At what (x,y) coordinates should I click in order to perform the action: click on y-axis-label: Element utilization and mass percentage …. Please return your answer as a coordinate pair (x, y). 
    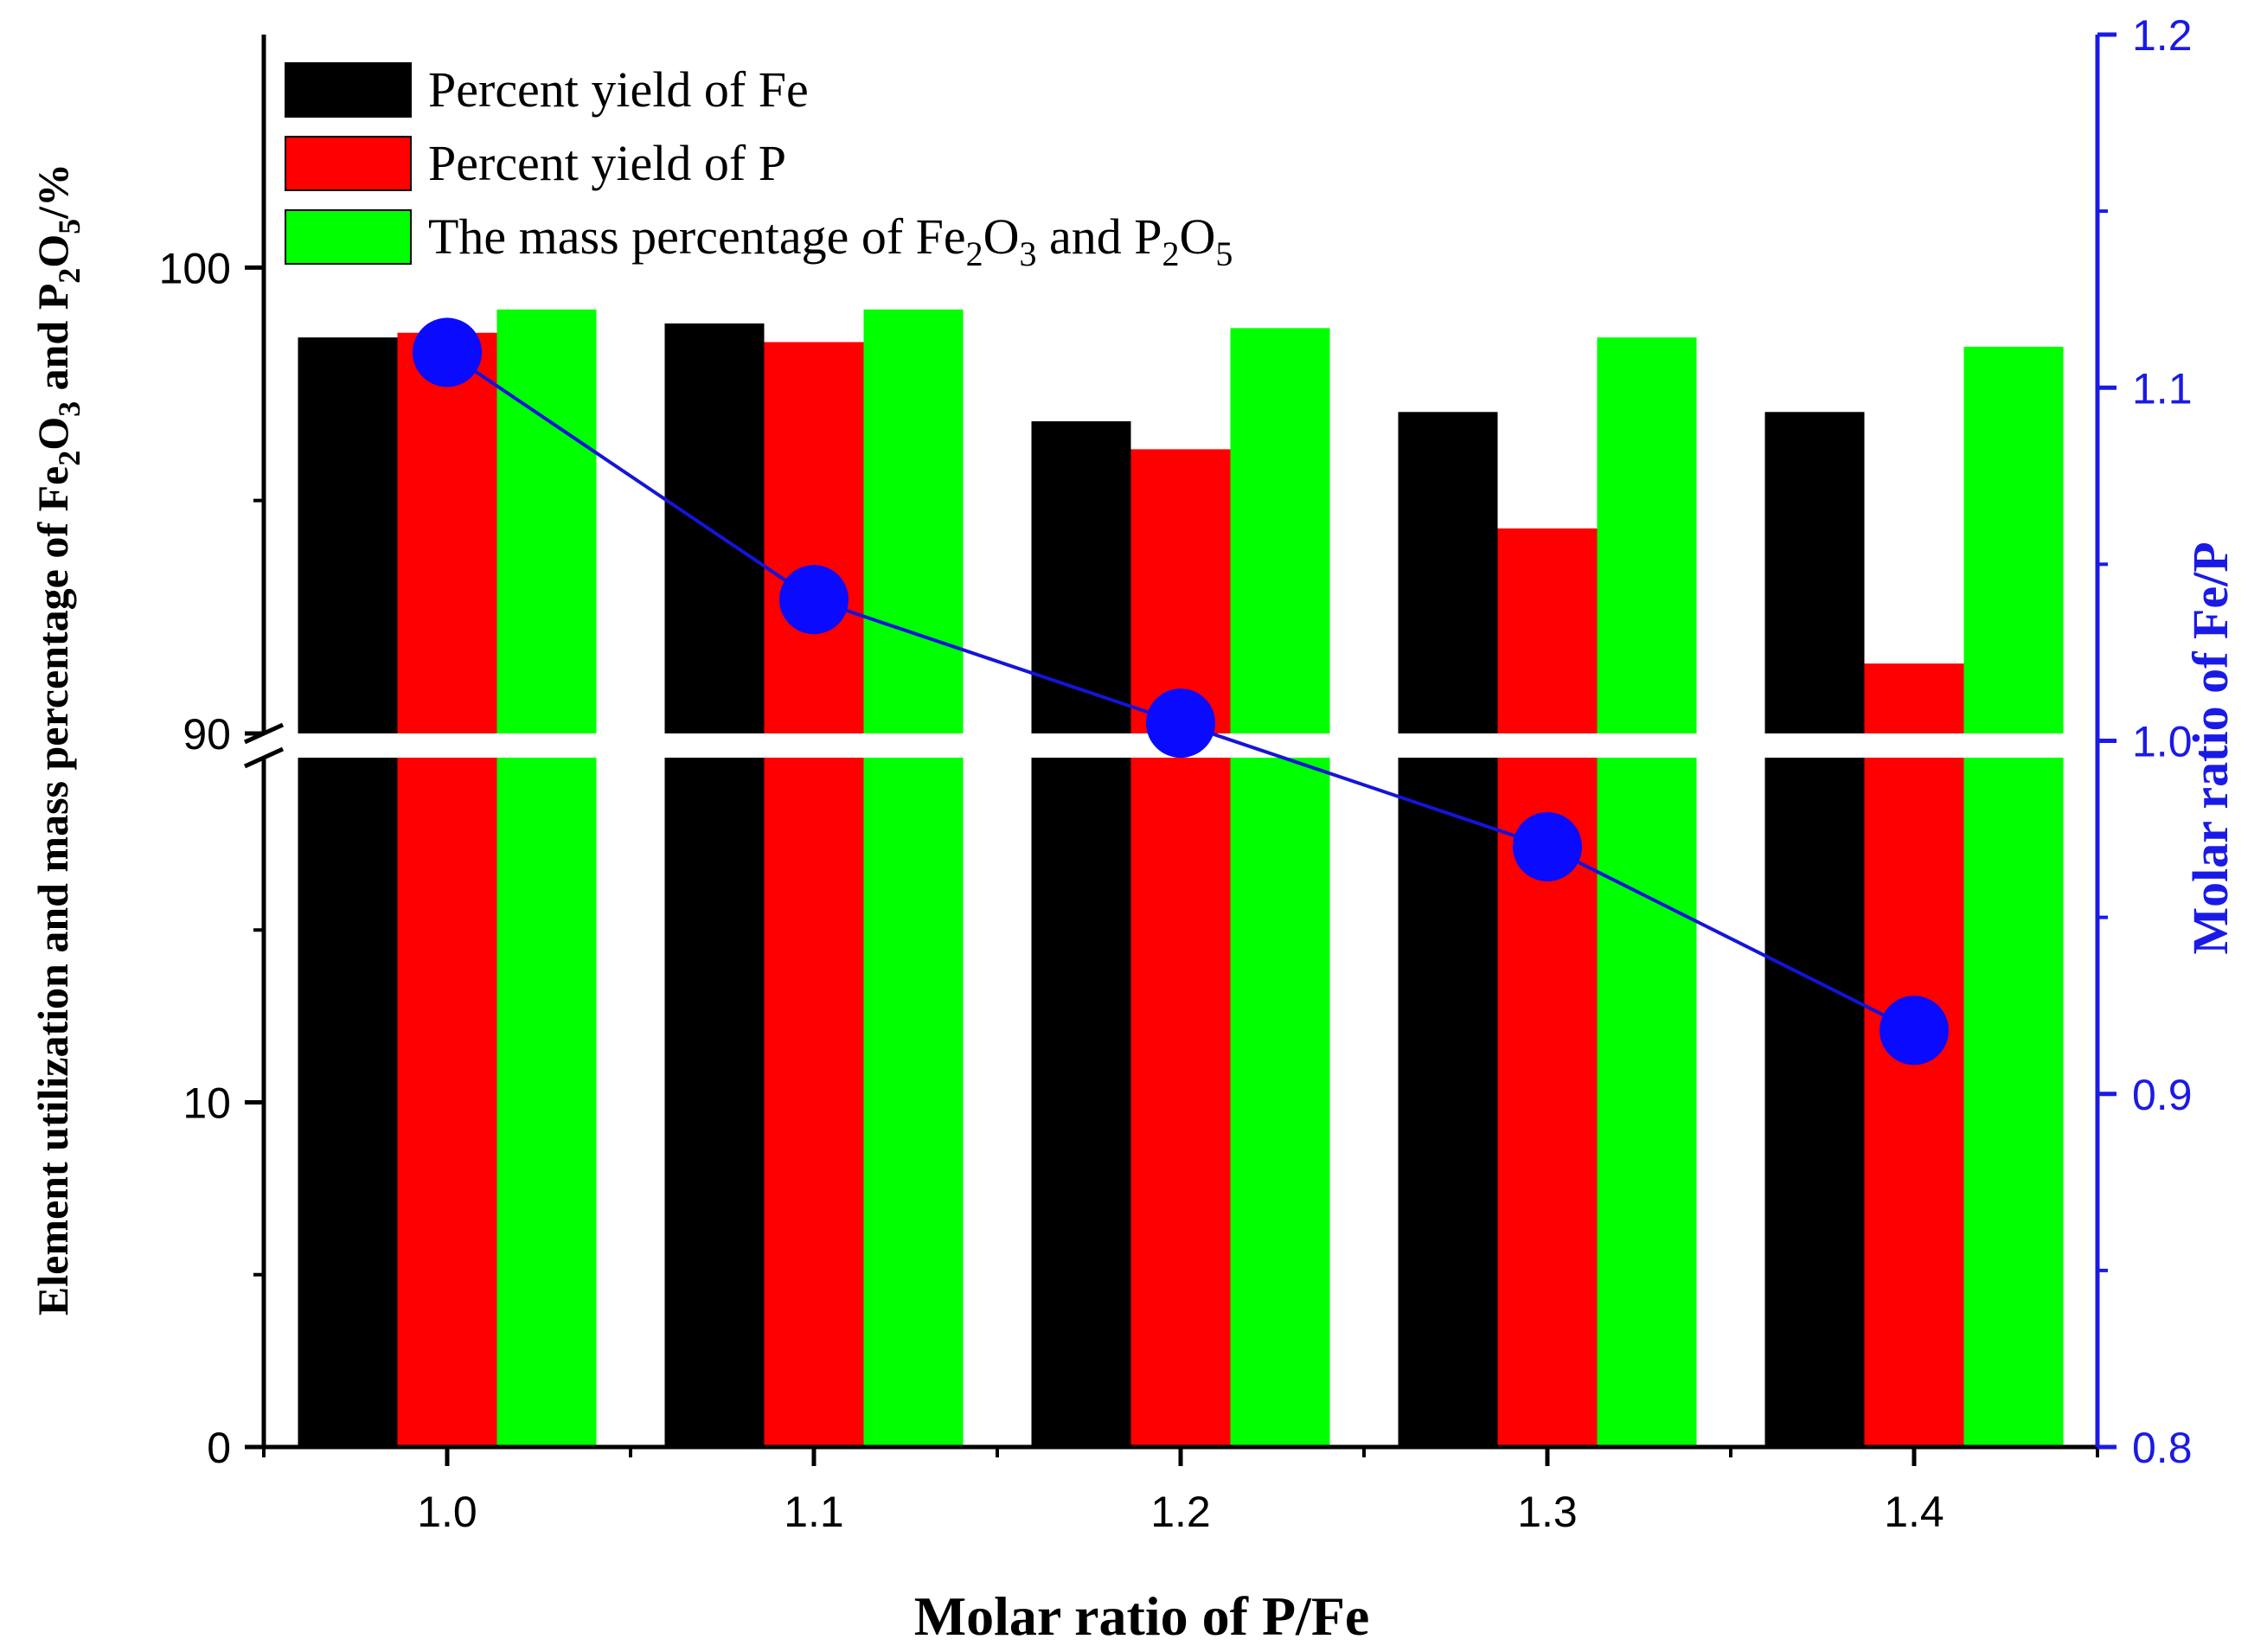
    Looking at the image, I should click on (57, 739).